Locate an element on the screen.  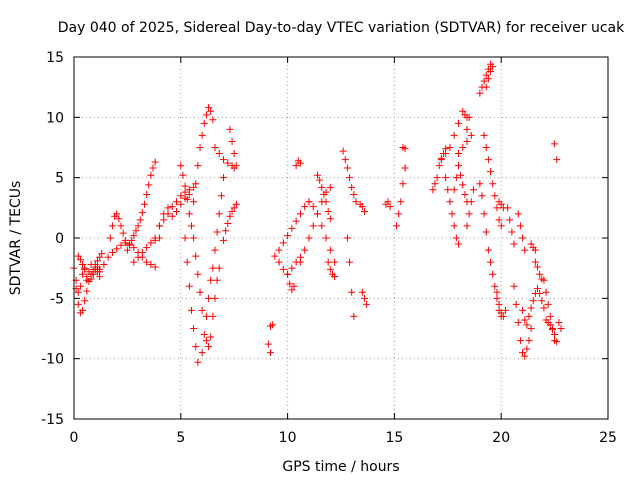
series-arc-d10 is located at coordinates (331, 269).